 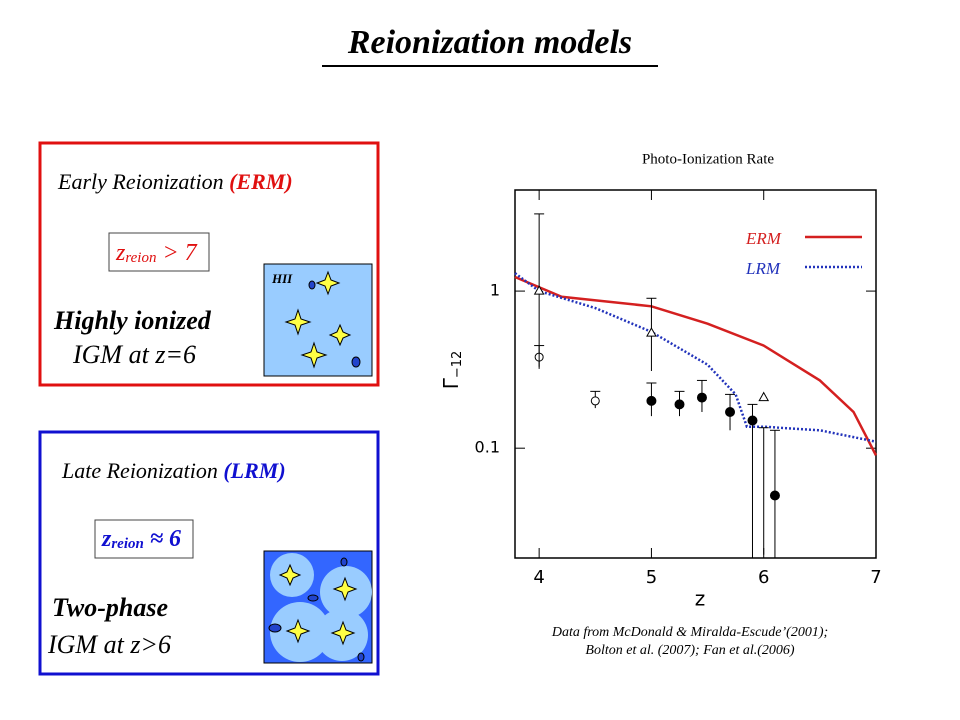 I want to click on legend-label: ERM, so click(x=763, y=238).